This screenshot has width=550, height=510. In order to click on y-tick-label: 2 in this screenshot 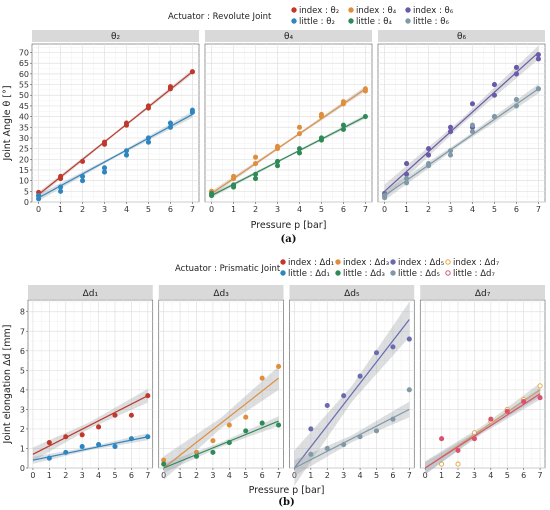, I will do `click(22, 429)`.